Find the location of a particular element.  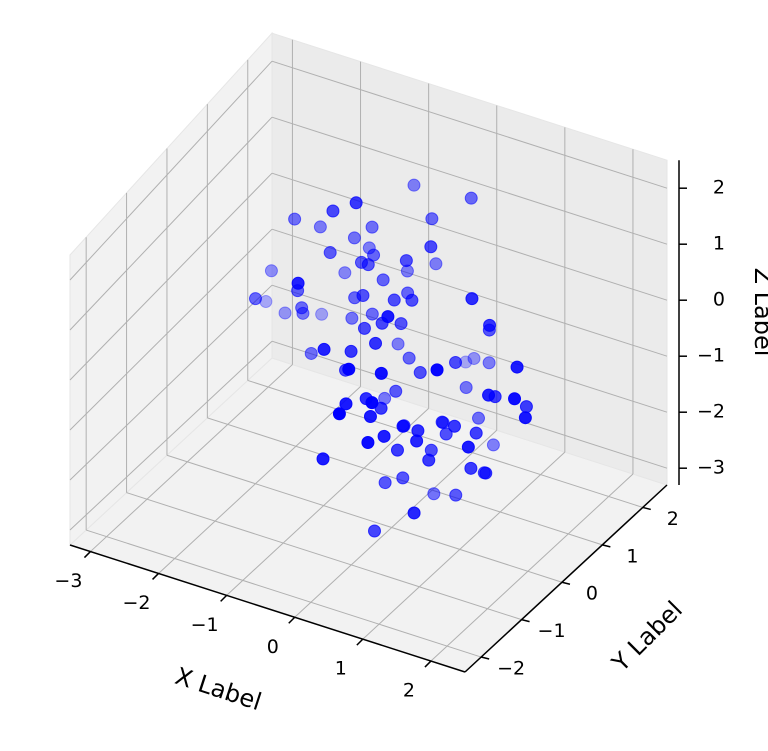

z-tick-label: −3 is located at coordinates (711, 468).